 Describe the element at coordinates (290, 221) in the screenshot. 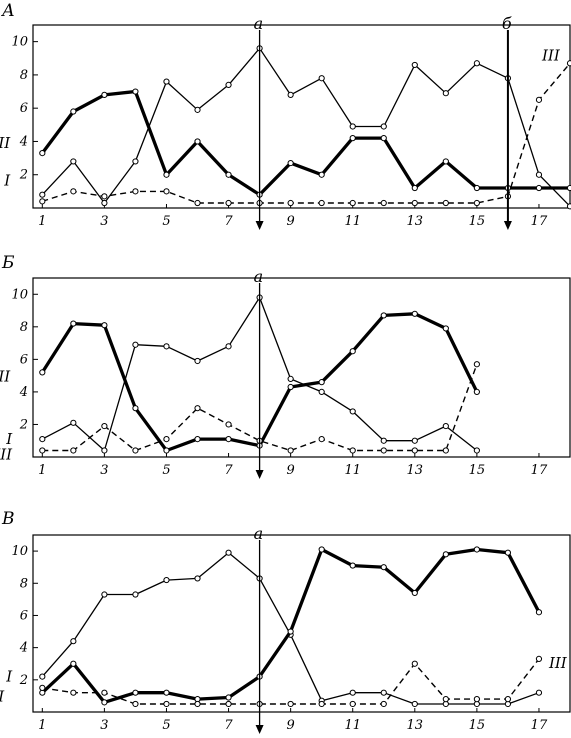

I see `x-tick-label: 9` at that location.